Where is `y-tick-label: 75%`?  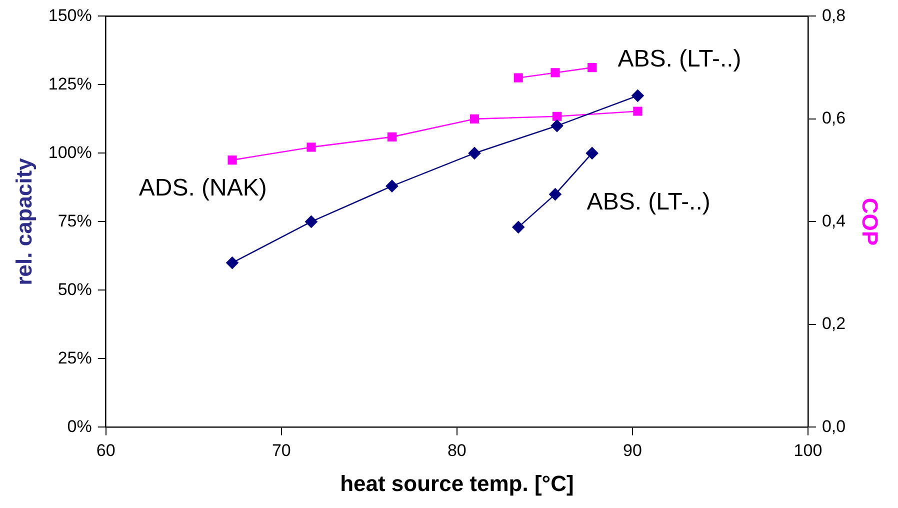 y-tick-label: 75% is located at coordinates (75, 220).